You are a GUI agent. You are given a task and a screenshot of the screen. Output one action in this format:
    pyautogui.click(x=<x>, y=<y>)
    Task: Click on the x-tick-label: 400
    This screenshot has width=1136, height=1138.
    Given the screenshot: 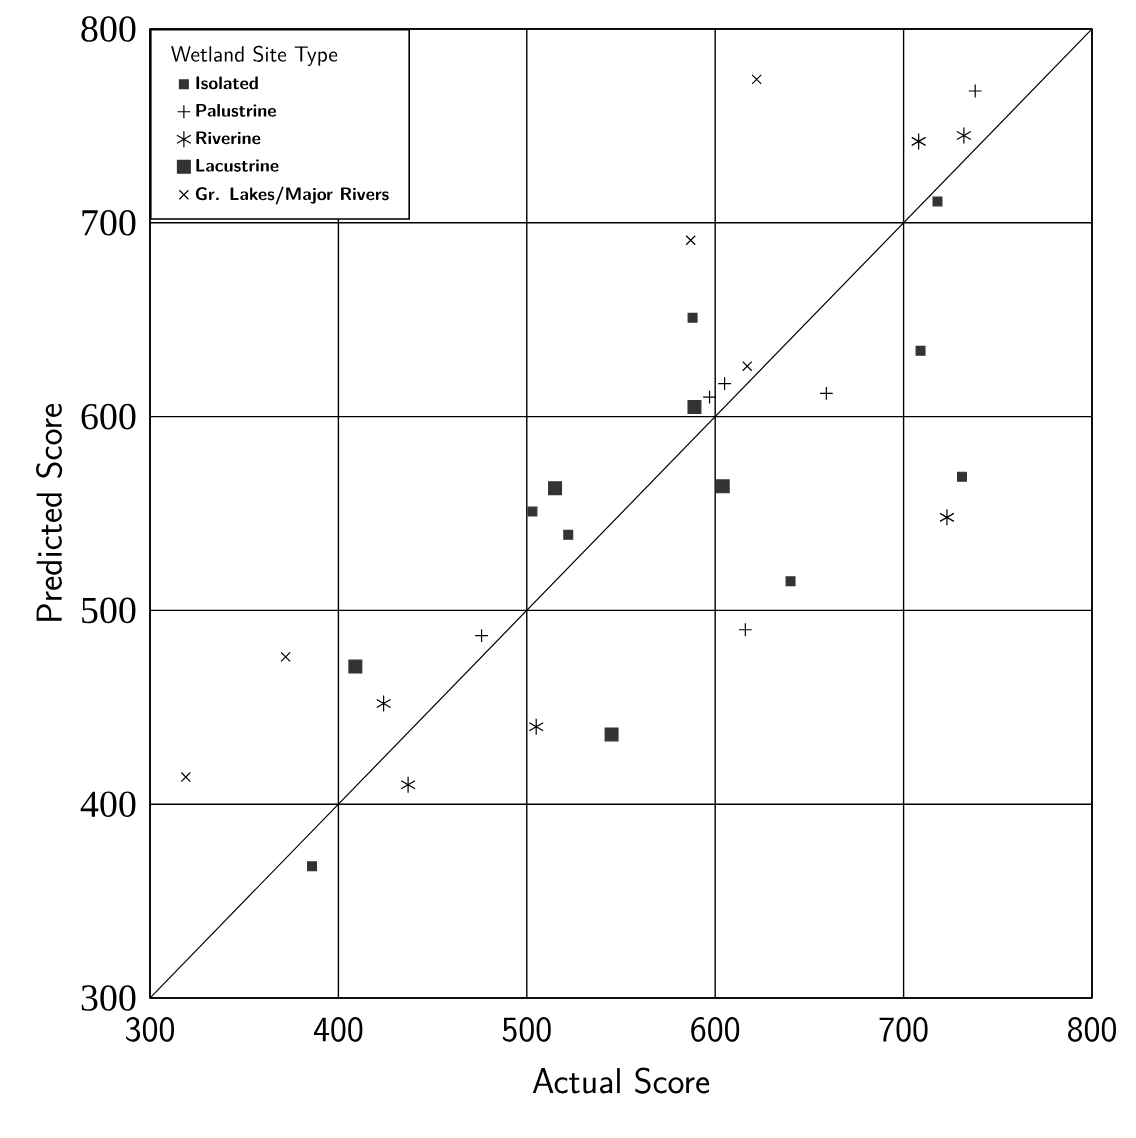 What is the action you would take?
    pyautogui.click(x=338, y=1029)
    